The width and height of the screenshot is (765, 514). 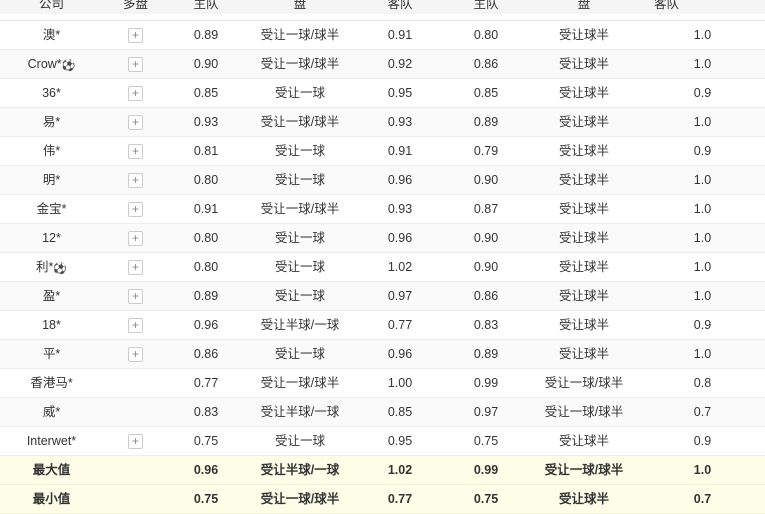 I want to click on table-row: 36* +0.85 受让一球 0.95 0.85 受让球半 0.9, so click(x=382, y=93).